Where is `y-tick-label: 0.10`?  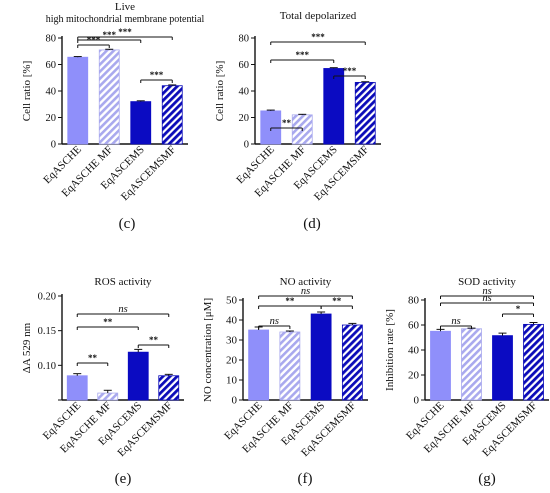 y-tick-label: 0.10 is located at coordinates (47, 366).